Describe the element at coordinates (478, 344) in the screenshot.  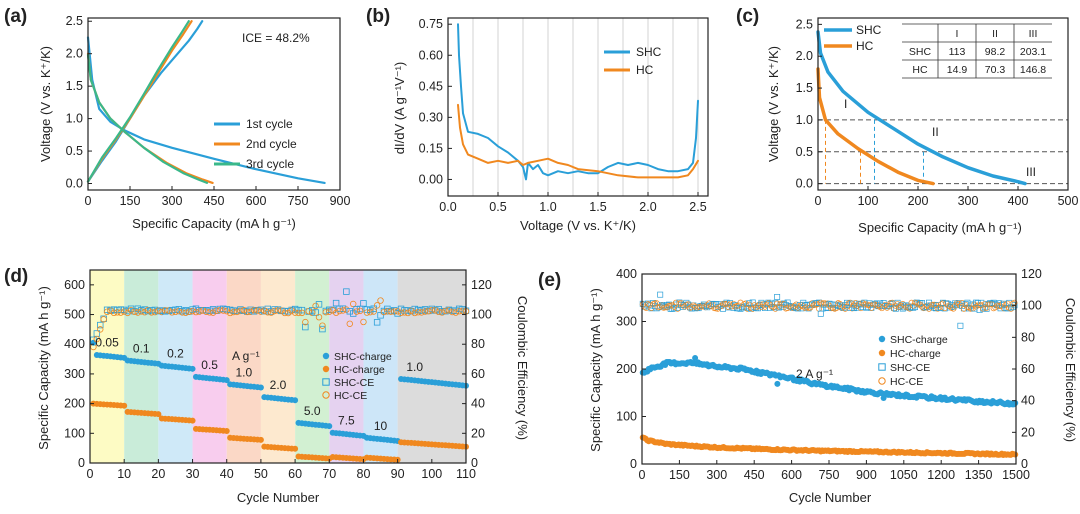
I see `y2-tick-label: 80` at that location.